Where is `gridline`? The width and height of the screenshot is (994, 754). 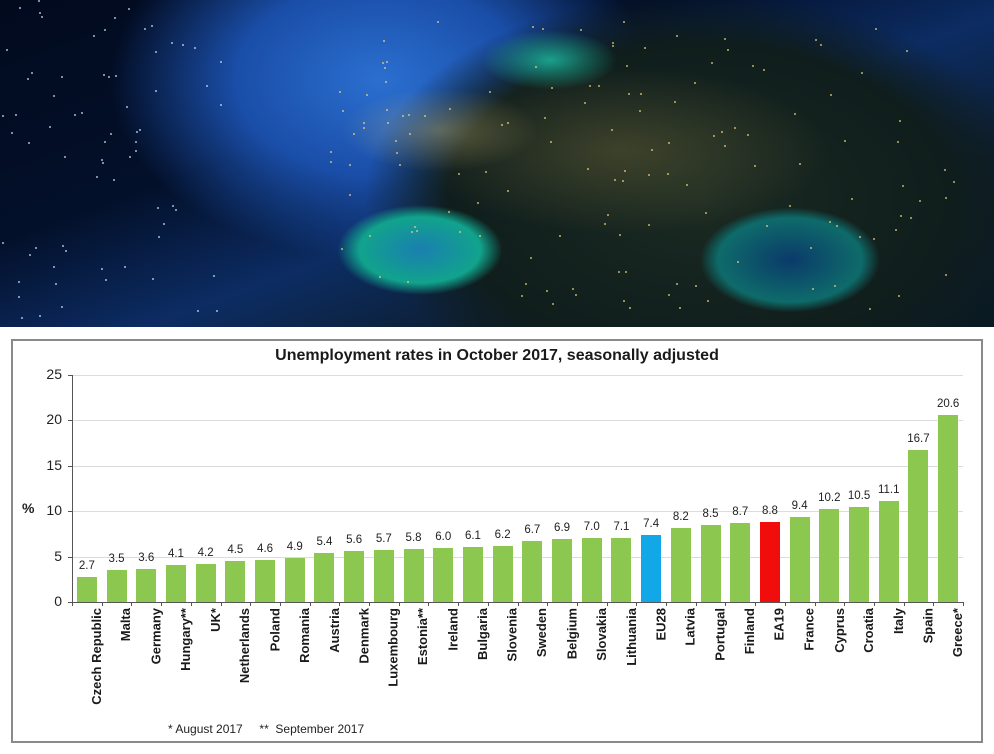 gridline is located at coordinates (517, 421).